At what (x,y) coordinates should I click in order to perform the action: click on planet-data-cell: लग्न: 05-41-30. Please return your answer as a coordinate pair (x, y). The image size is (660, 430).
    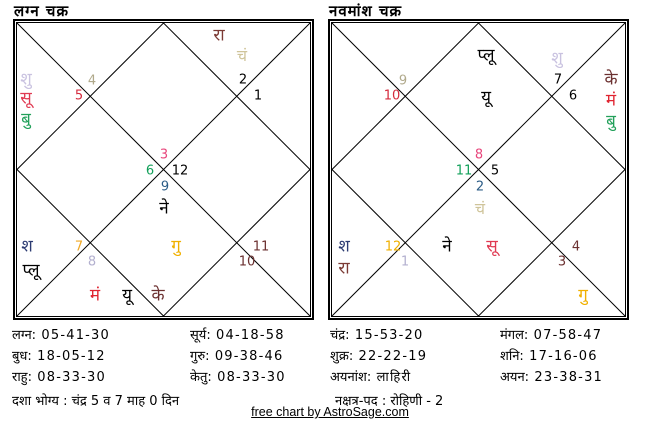
    Looking at the image, I should click on (61, 335).